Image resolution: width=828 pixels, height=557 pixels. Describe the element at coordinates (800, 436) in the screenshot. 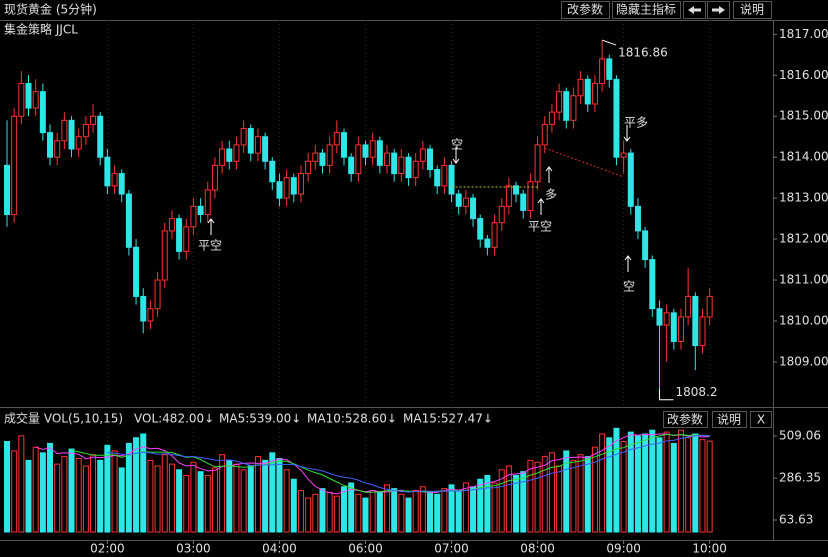

I see `y-tick-label: 509.06` at that location.